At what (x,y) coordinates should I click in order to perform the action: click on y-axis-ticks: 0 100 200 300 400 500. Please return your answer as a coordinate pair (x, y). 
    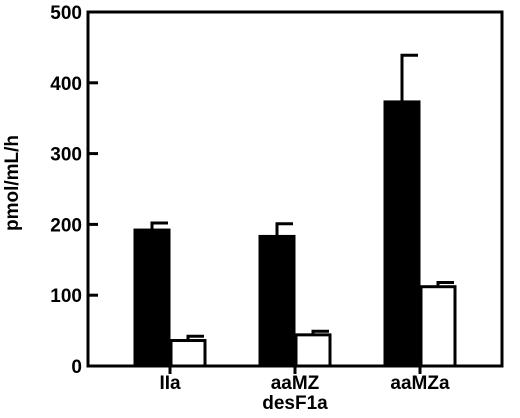
    Looking at the image, I should click on (74, 190).